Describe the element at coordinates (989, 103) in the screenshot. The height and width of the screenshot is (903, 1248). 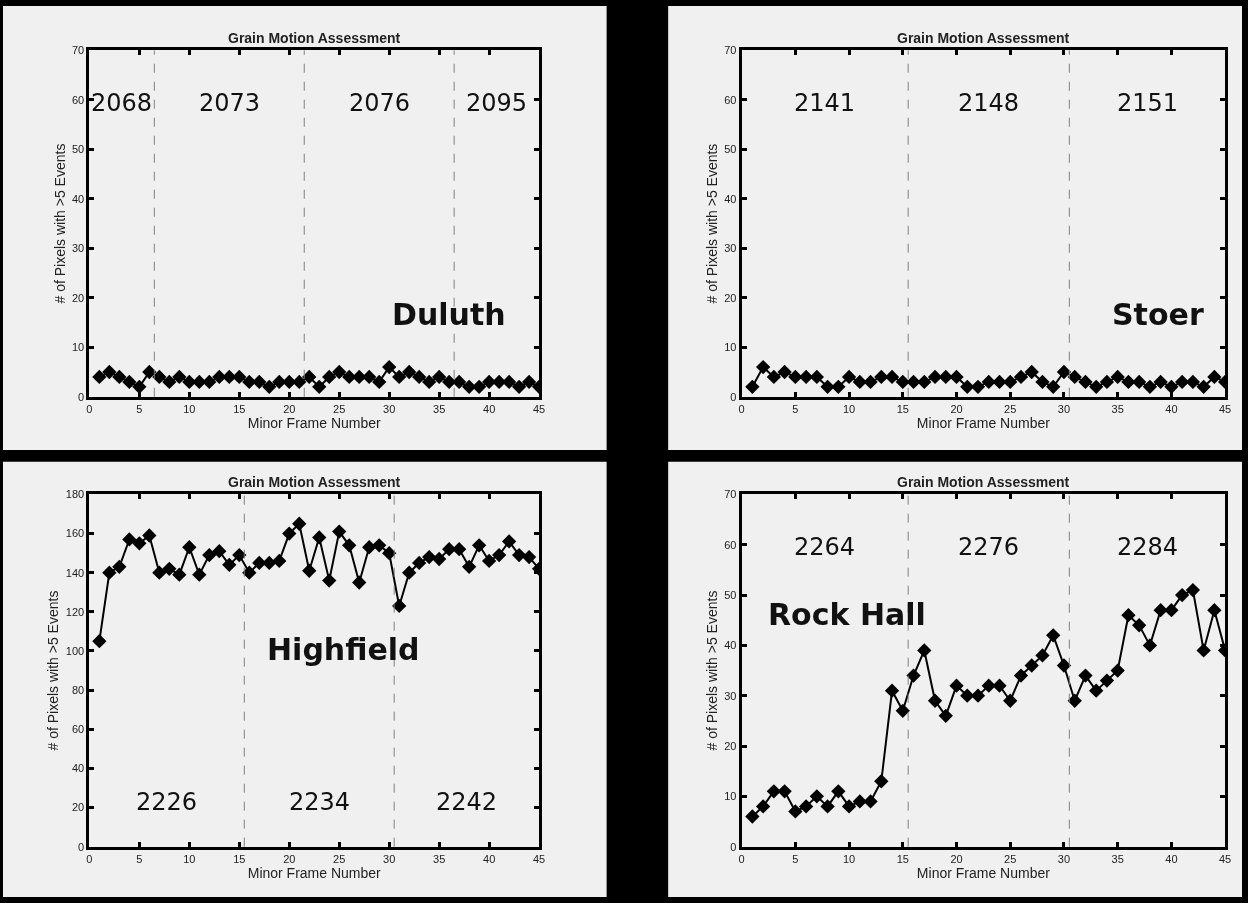
I see `annotation: 2148` at that location.